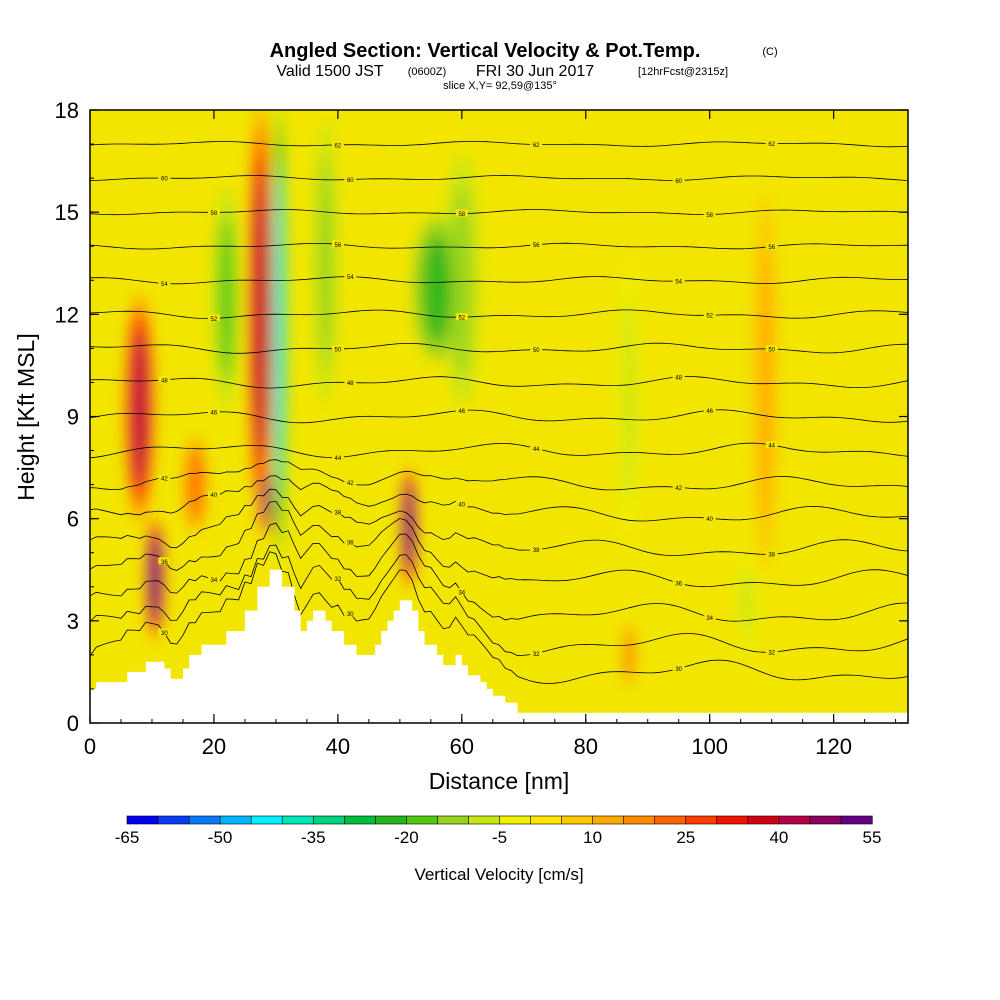  I want to click on terrain, so click(499, 646).